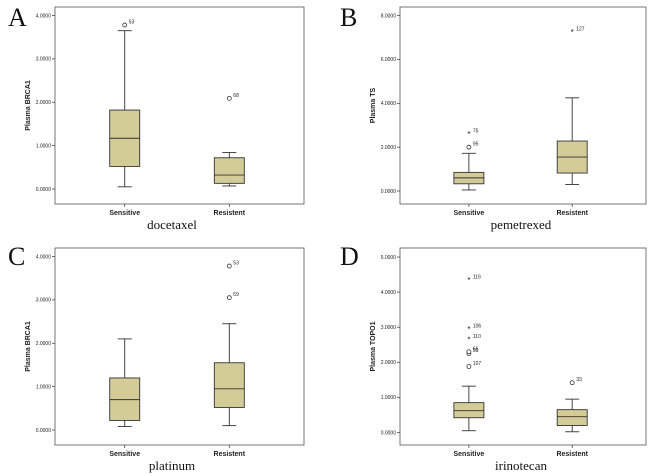  What do you see at coordinates (172, 465) in the screenshot?
I see `drug-label: platinum` at bounding box center [172, 465].